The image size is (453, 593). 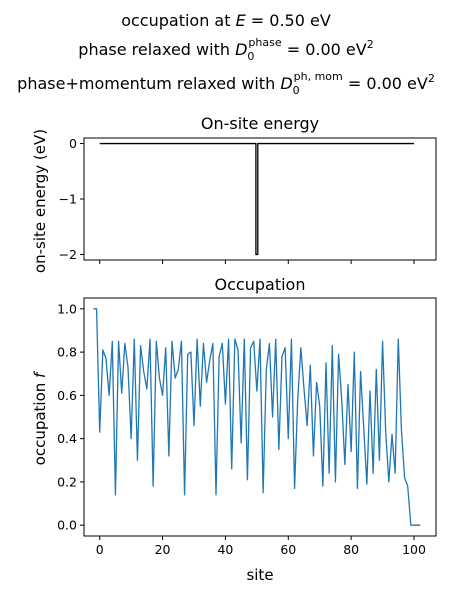 I want to click on on-site-energy-ytick-label: 0, so click(x=73, y=143).